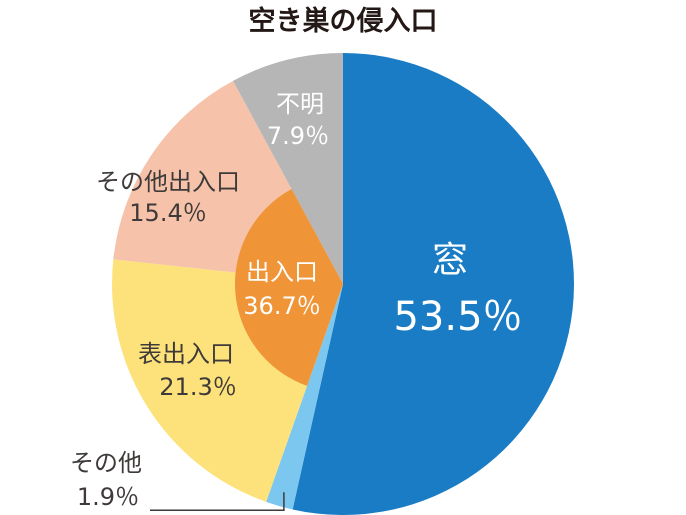 The width and height of the screenshot is (686, 515). Describe the element at coordinates (282, 272) in the screenshot. I see `group-label-出入口: 出入口` at that location.